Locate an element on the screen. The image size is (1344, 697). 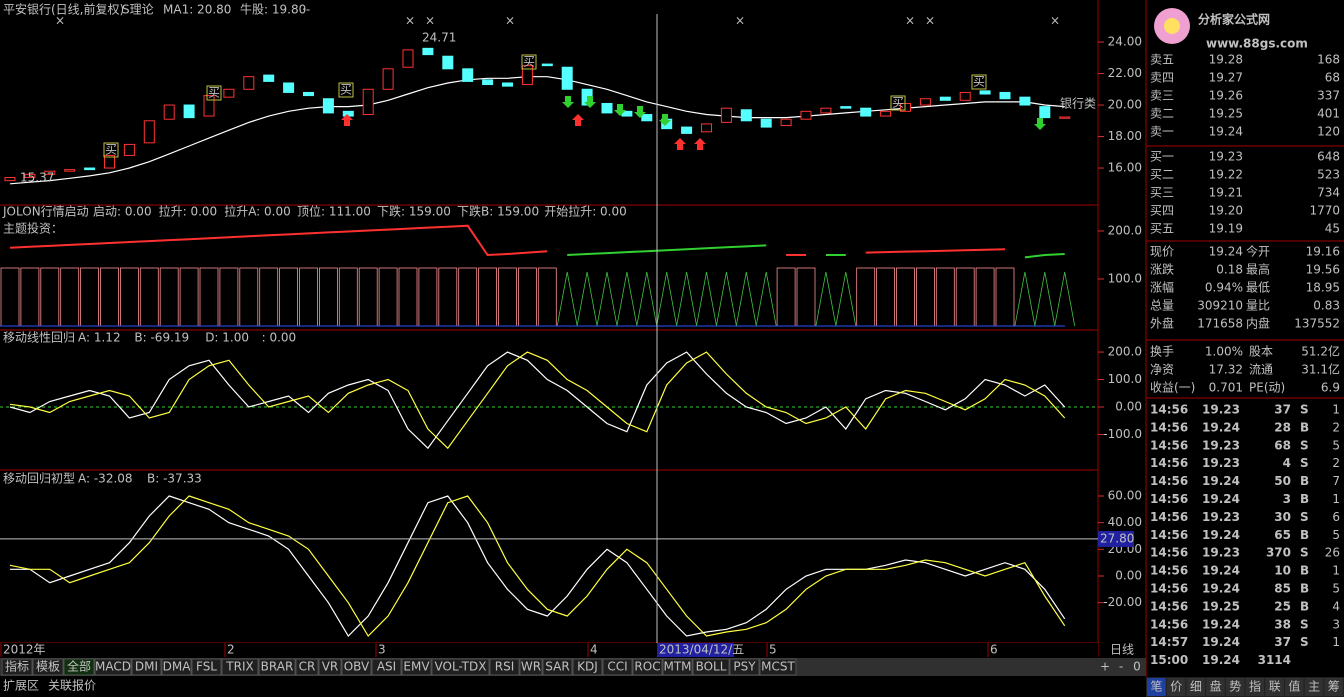
tab-label: 全部 is located at coordinates (79, 666).